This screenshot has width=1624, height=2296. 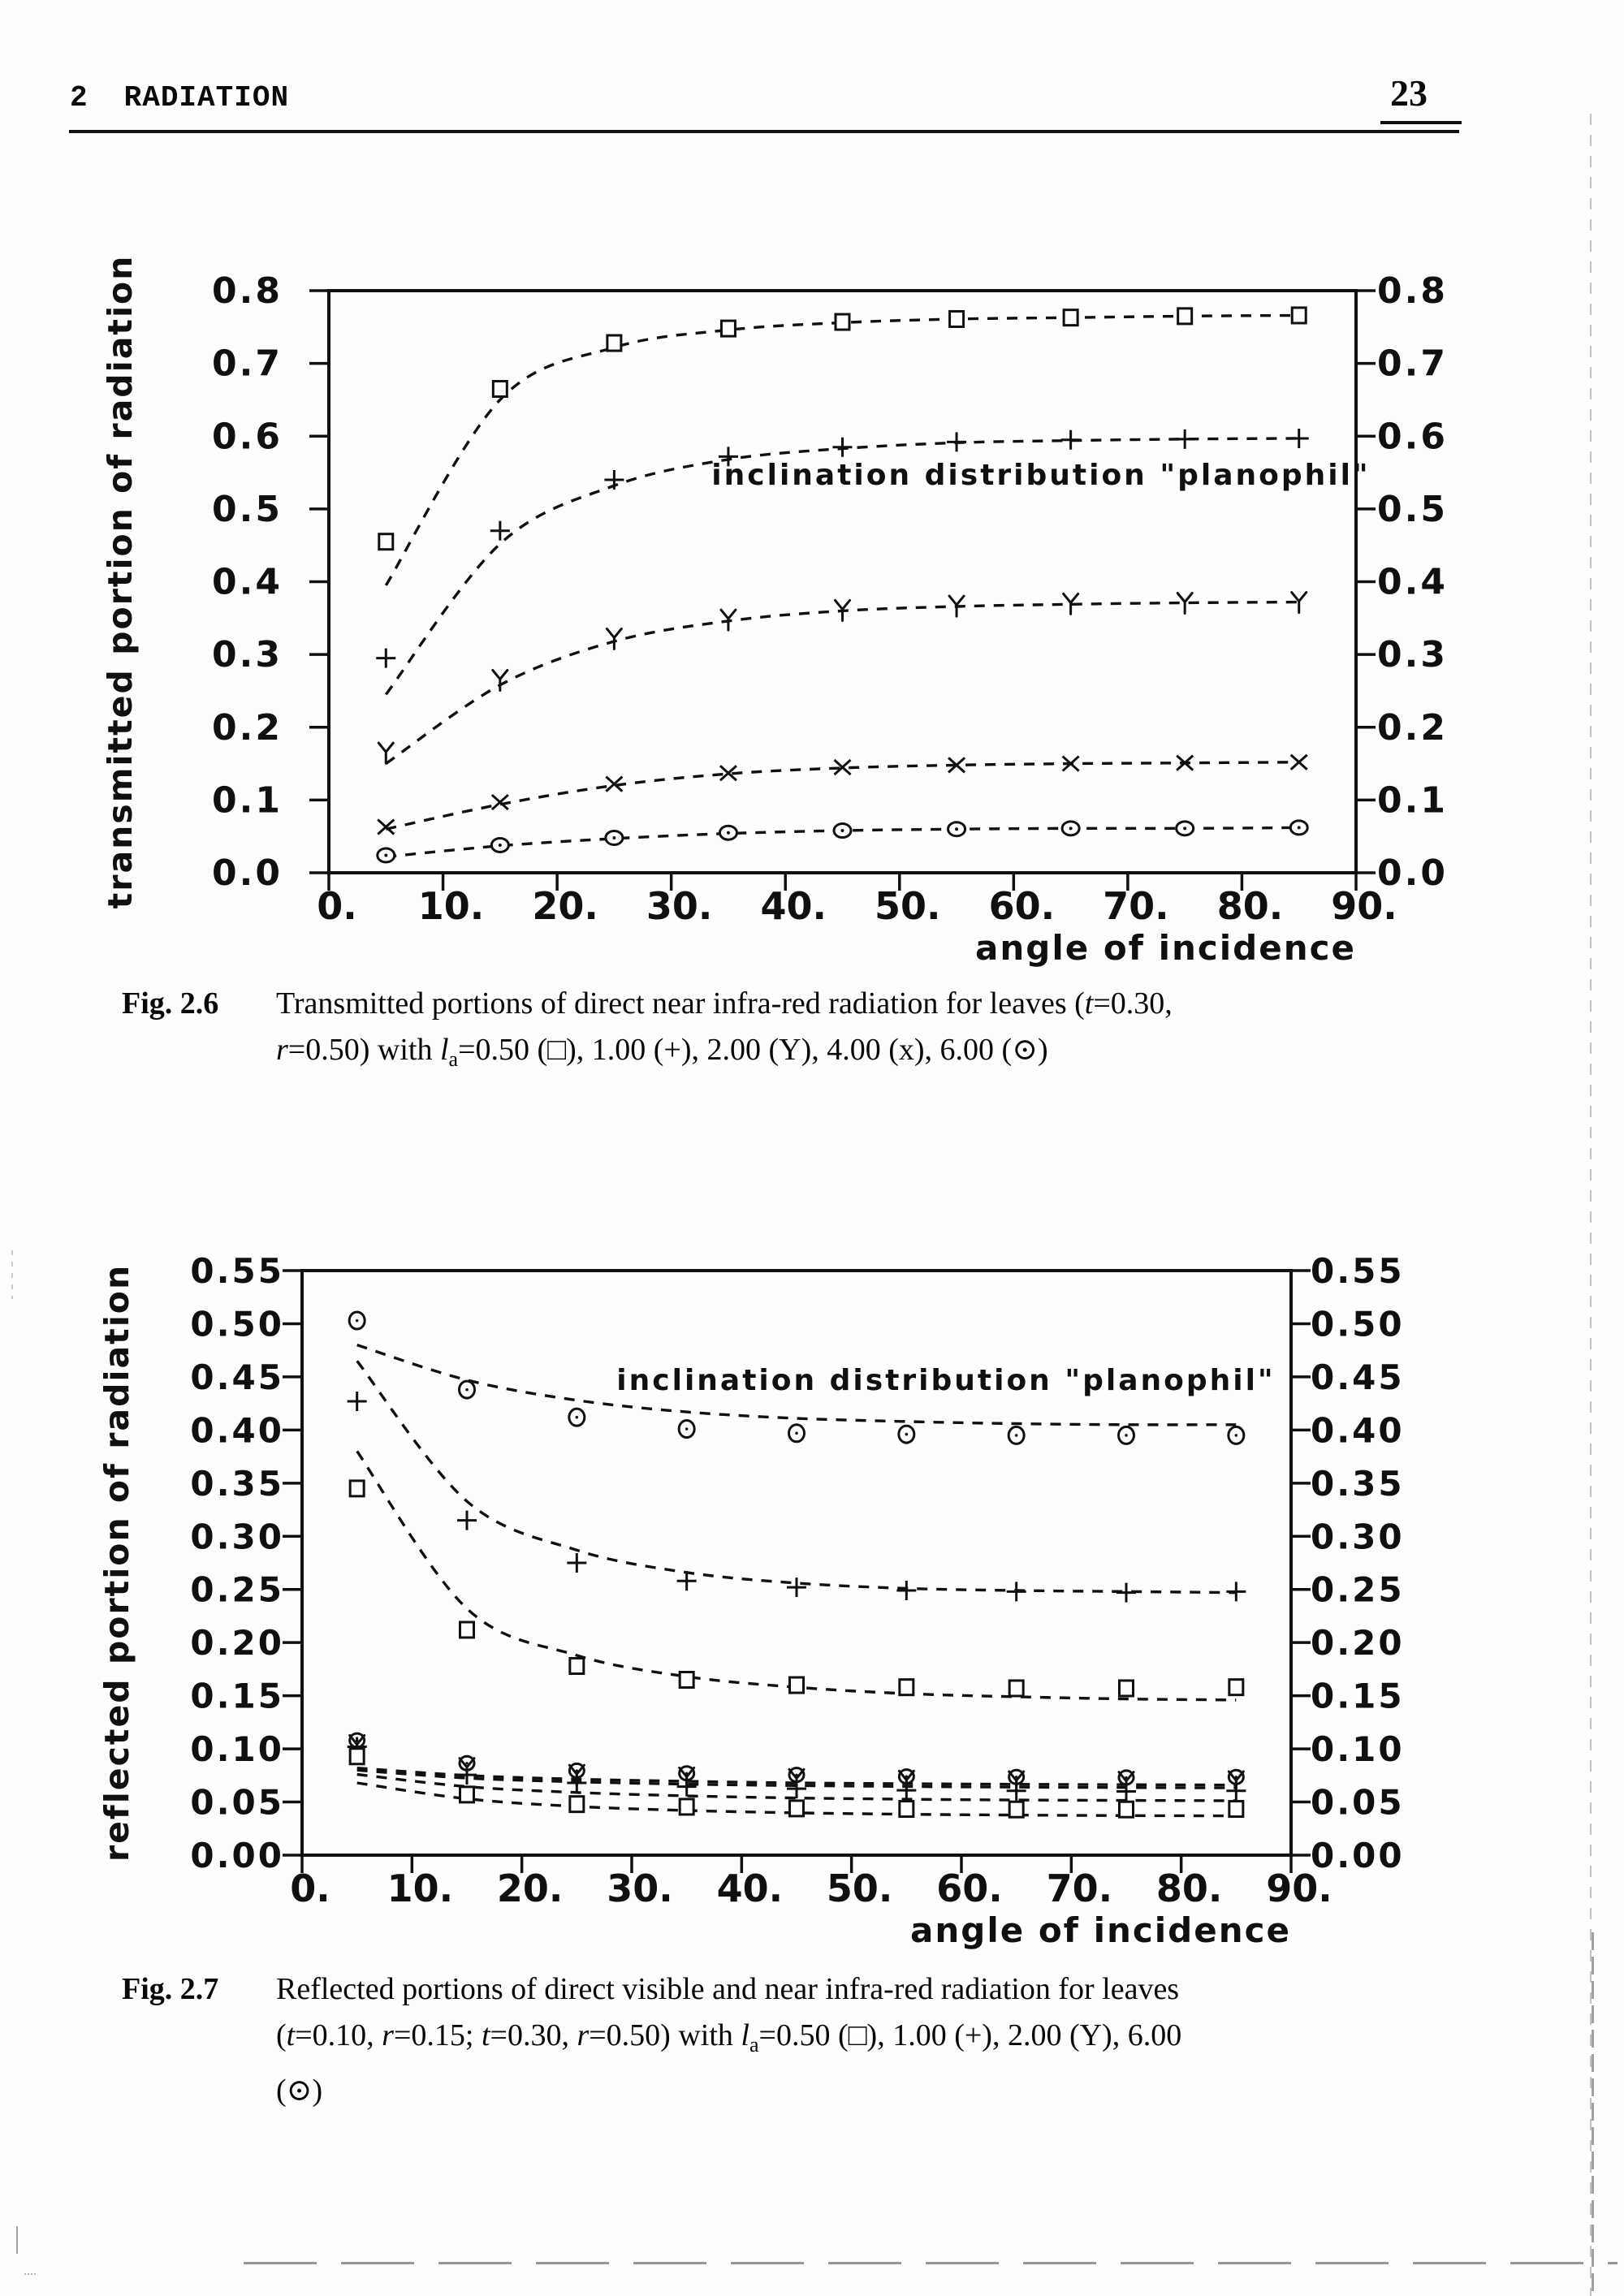 What do you see at coordinates (1190, 1889) in the screenshot?
I see `fig27-x-tick-label: 80.` at bounding box center [1190, 1889].